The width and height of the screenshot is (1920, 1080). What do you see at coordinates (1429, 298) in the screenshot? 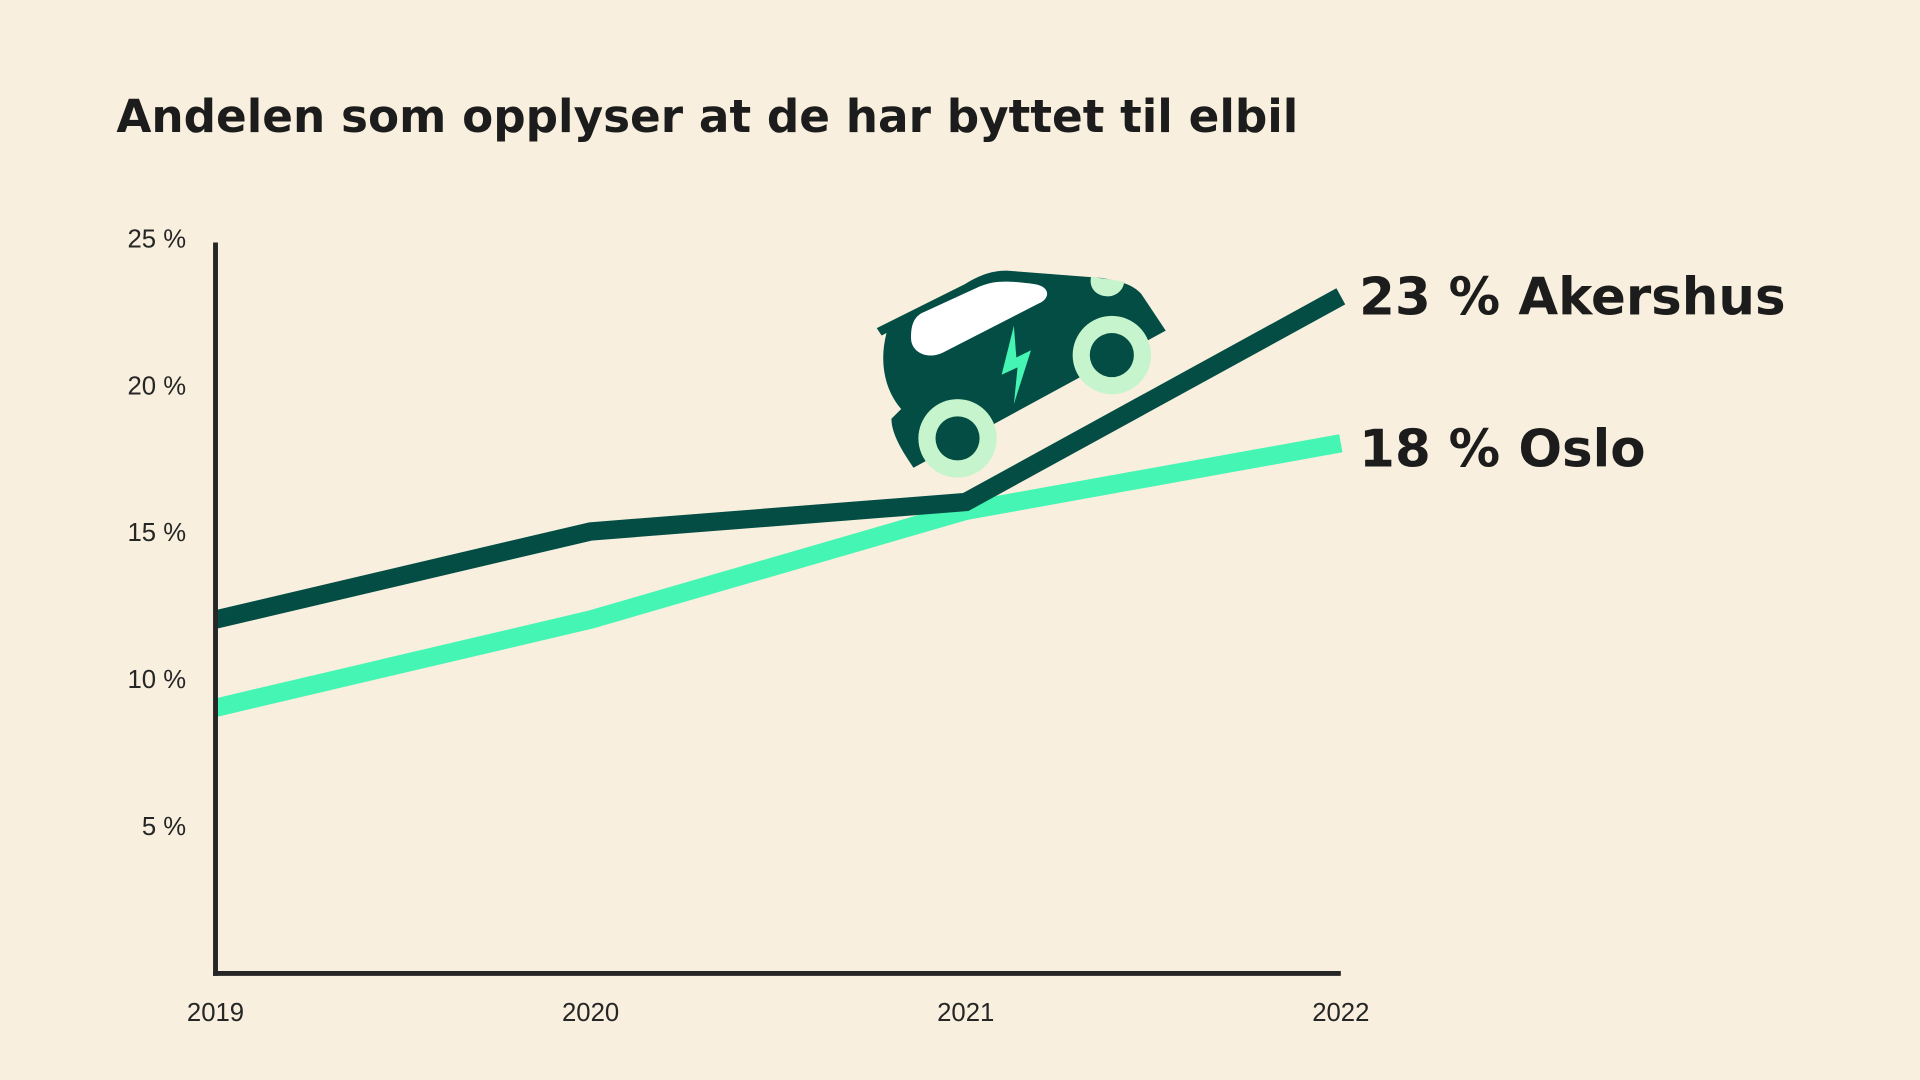
I see `akershus-value: 23 %` at bounding box center [1429, 298].